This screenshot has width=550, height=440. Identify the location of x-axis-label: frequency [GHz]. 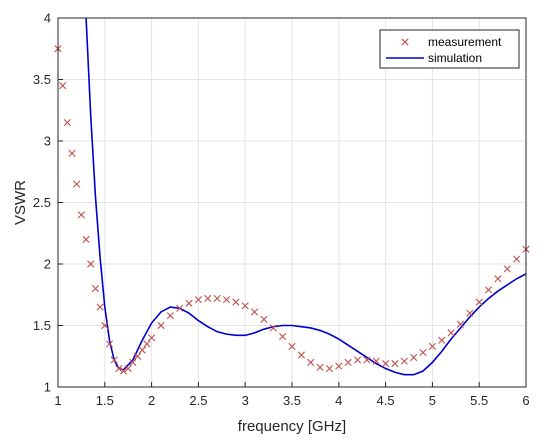
(292, 426).